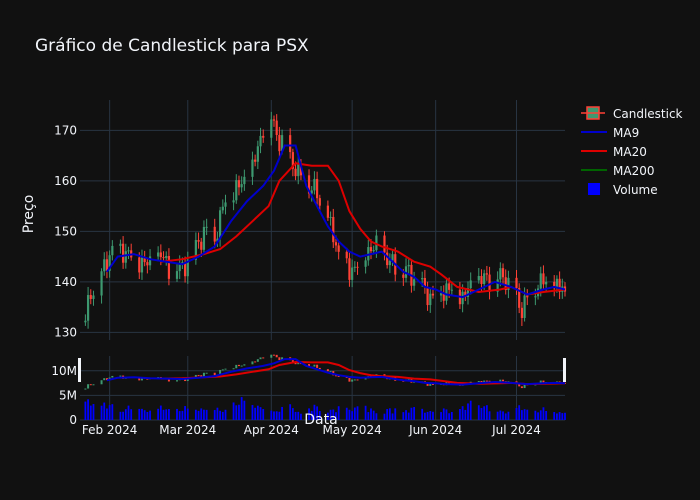  I want to click on date-tick-label: Apr 2024, so click(271, 430).